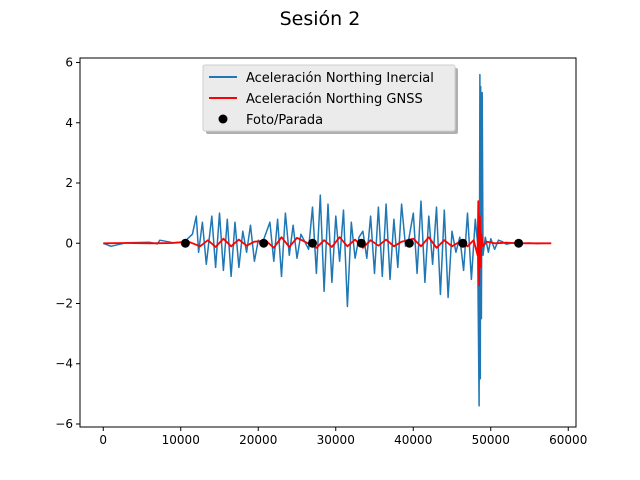 The image size is (640, 480). I want to click on legend-box, so click(329, 98).